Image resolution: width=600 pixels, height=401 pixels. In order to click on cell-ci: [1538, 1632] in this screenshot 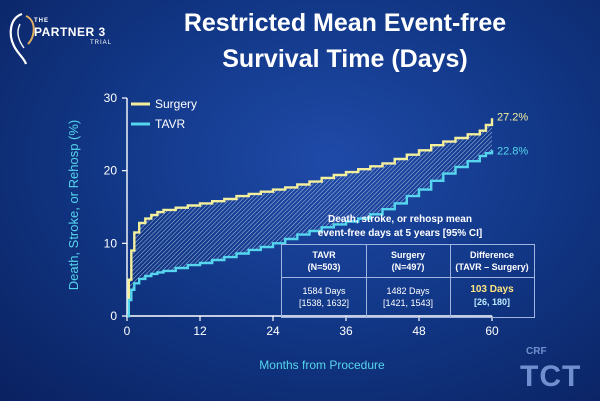, I will do `click(324, 303)`.